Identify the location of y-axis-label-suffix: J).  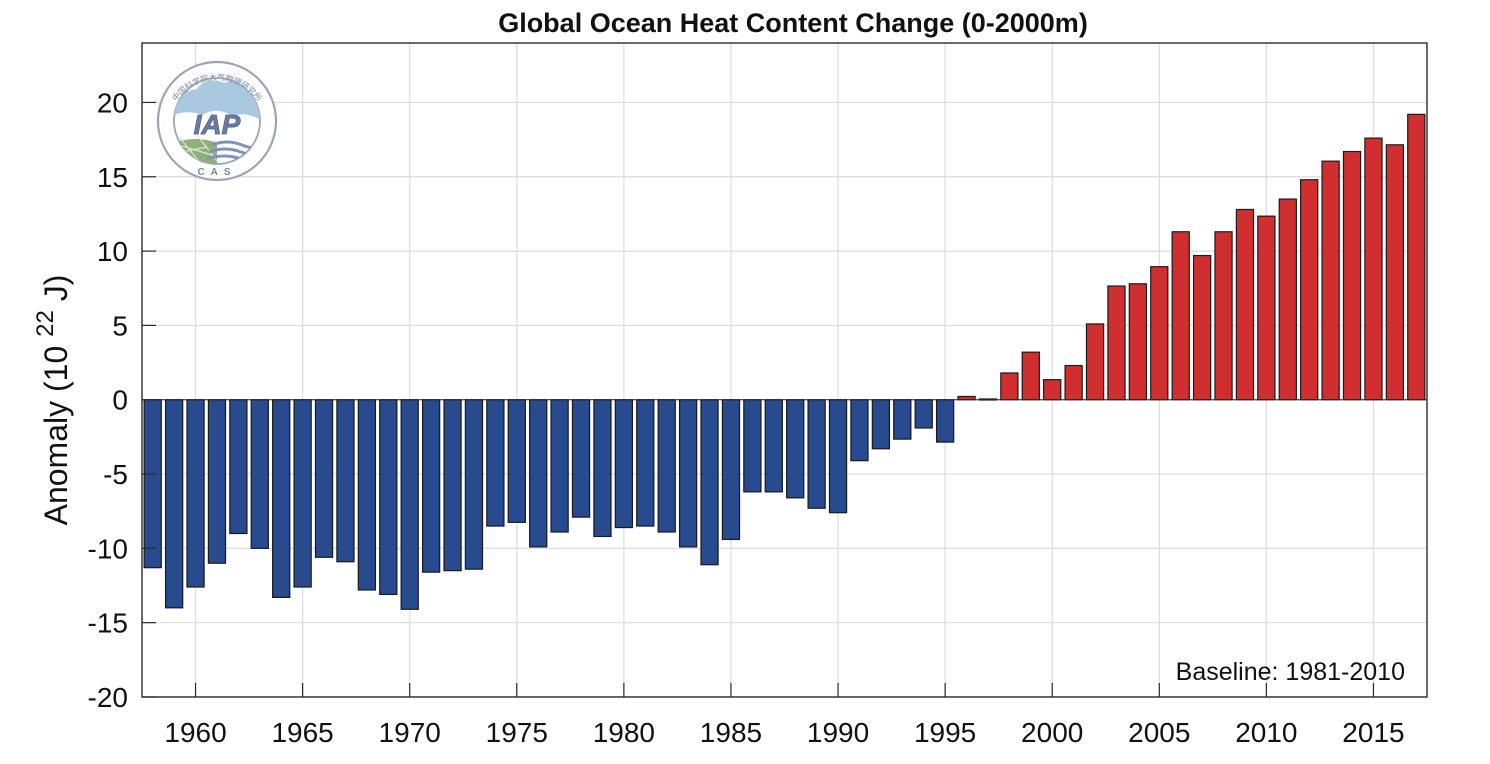
(56, 293).